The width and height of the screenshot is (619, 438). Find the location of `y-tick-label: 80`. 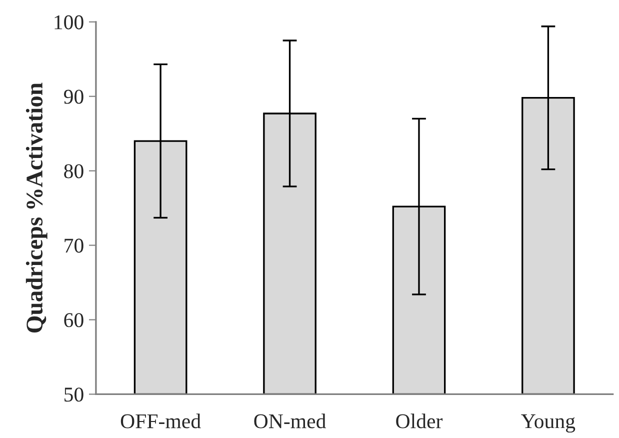

y-tick-label: 80 is located at coordinates (74, 171).